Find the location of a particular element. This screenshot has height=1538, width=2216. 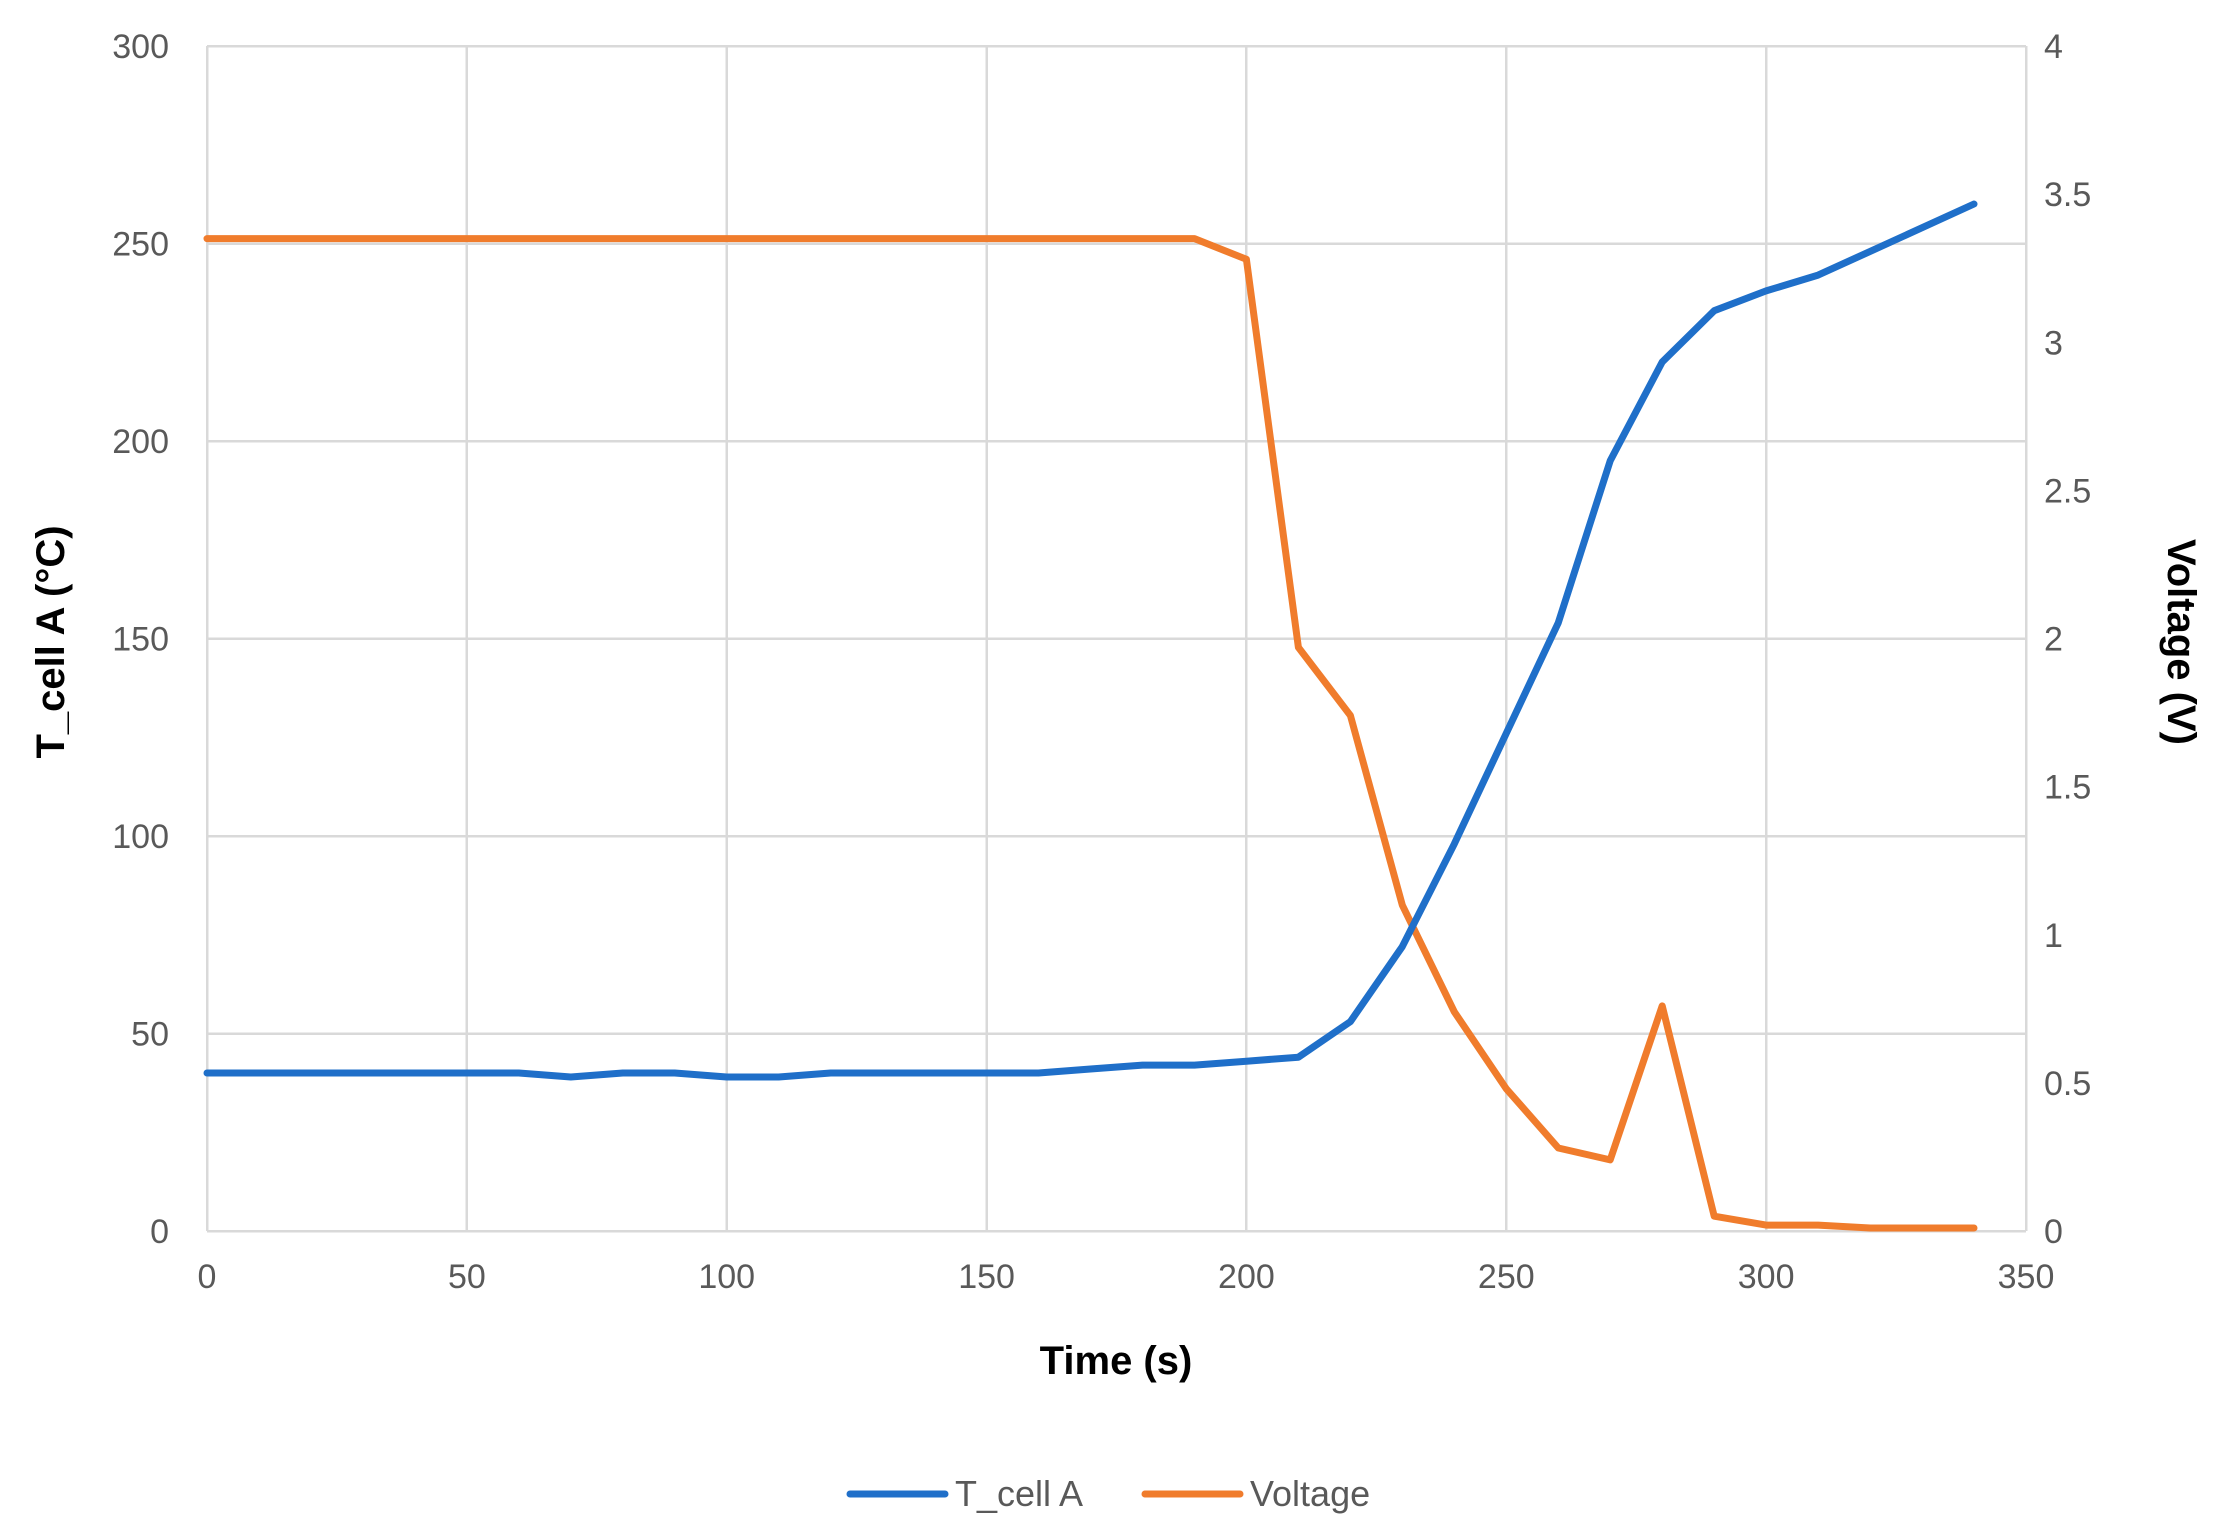

legend: T_cell A Voltage is located at coordinates (1108, 1493).